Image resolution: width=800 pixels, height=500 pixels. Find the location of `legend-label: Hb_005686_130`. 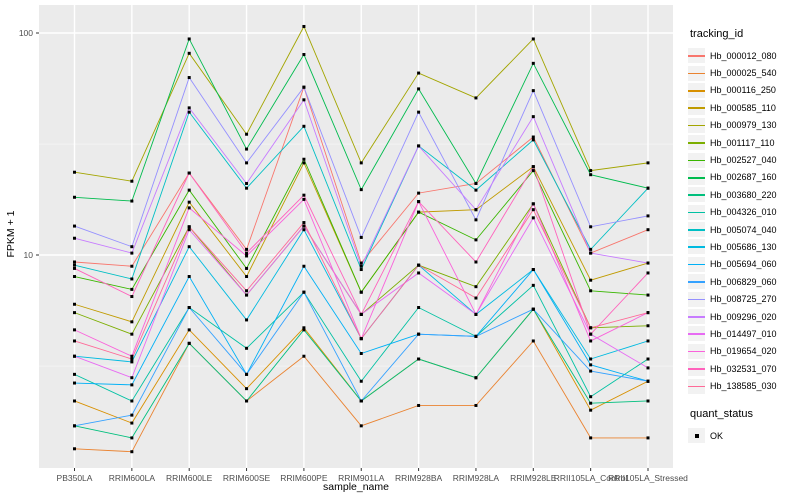

legend-label: Hb_005686_130 is located at coordinates (743, 246).